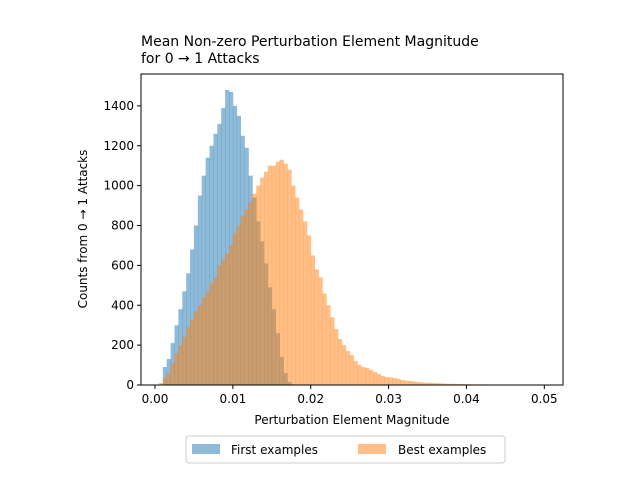 This screenshot has width=640, height=484. What do you see at coordinates (206, 449) in the screenshot?
I see `legend-swatch-first-examples` at bounding box center [206, 449].